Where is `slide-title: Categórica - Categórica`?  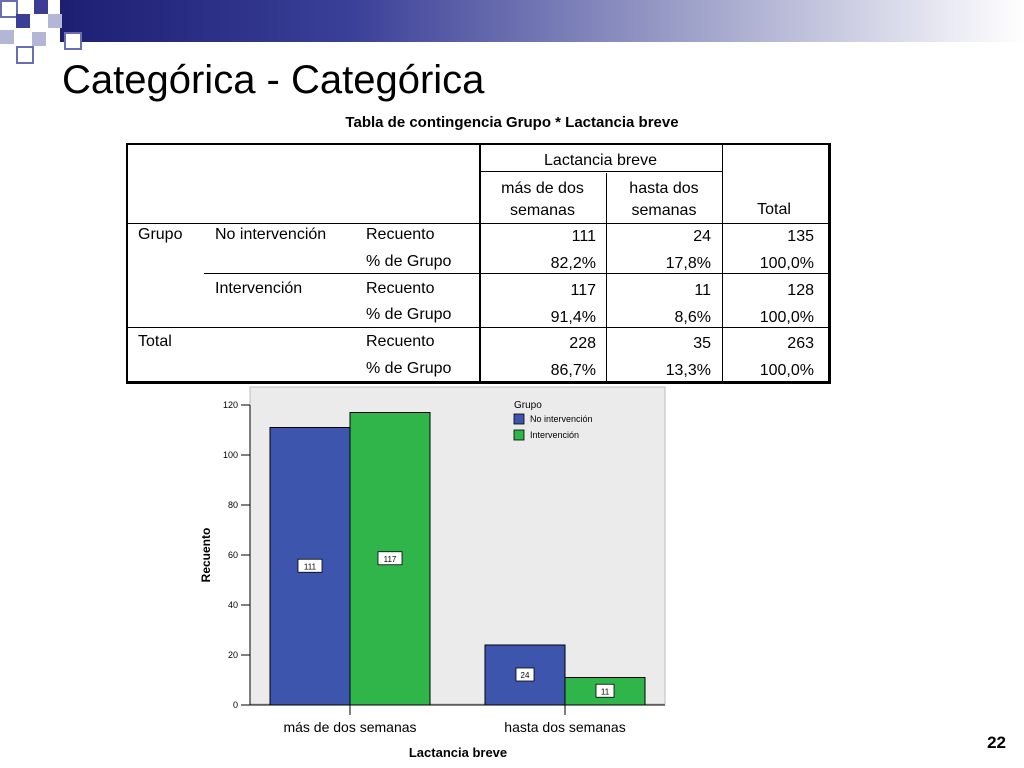 slide-title: Categórica - Categórica is located at coordinates (273, 80).